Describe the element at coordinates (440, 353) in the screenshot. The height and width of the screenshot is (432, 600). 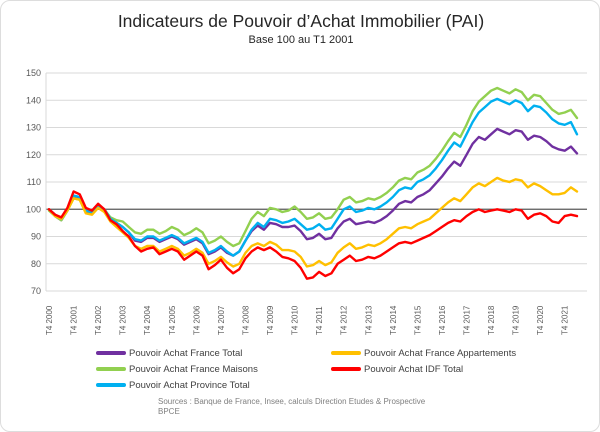
I see `legend-label-france-appartements: Pouvoir Achat France Appartements` at that location.